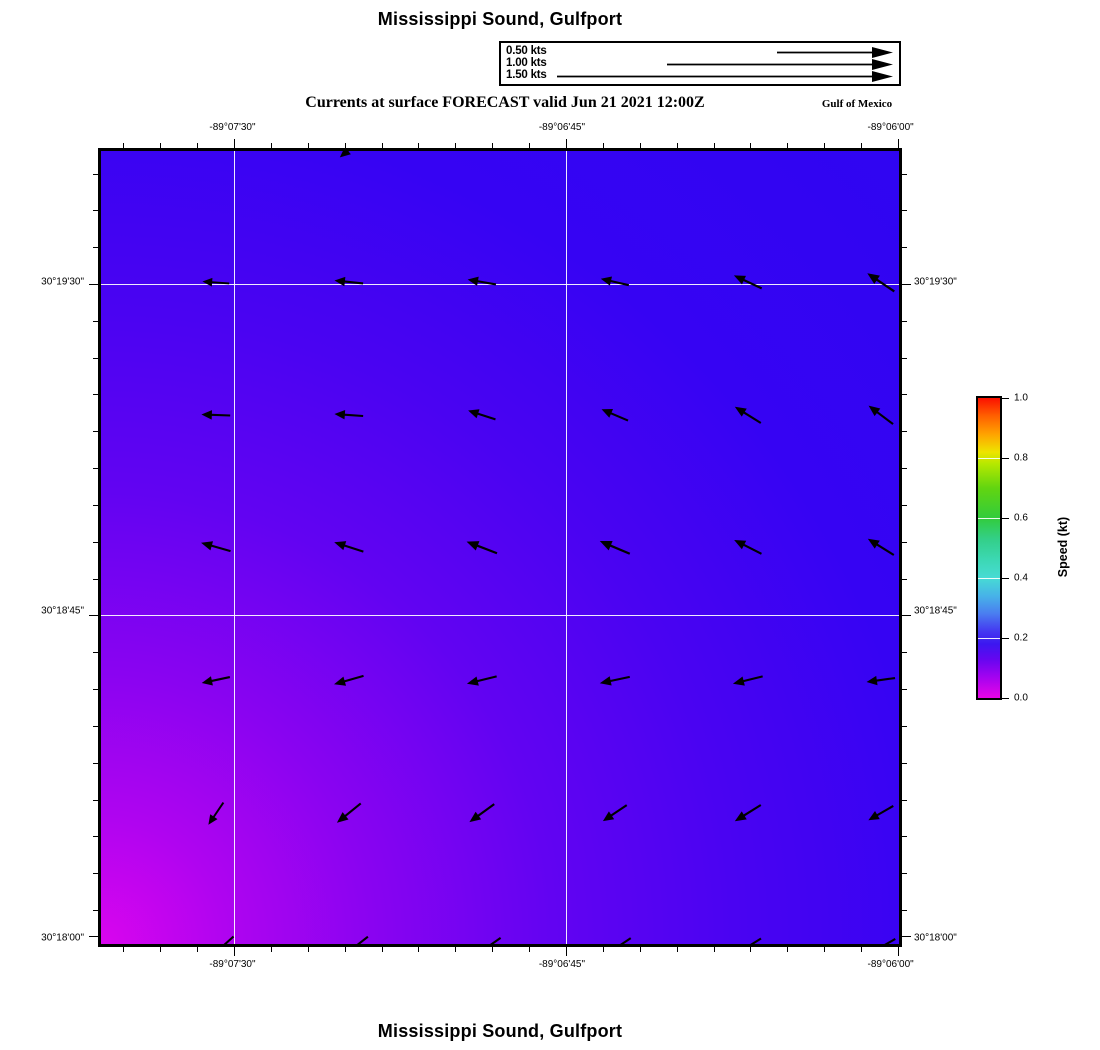 The height and width of the screenshot is (1050, 1100). I want to click on colorbar-tick-label: 0.4, so click(1021, 578).